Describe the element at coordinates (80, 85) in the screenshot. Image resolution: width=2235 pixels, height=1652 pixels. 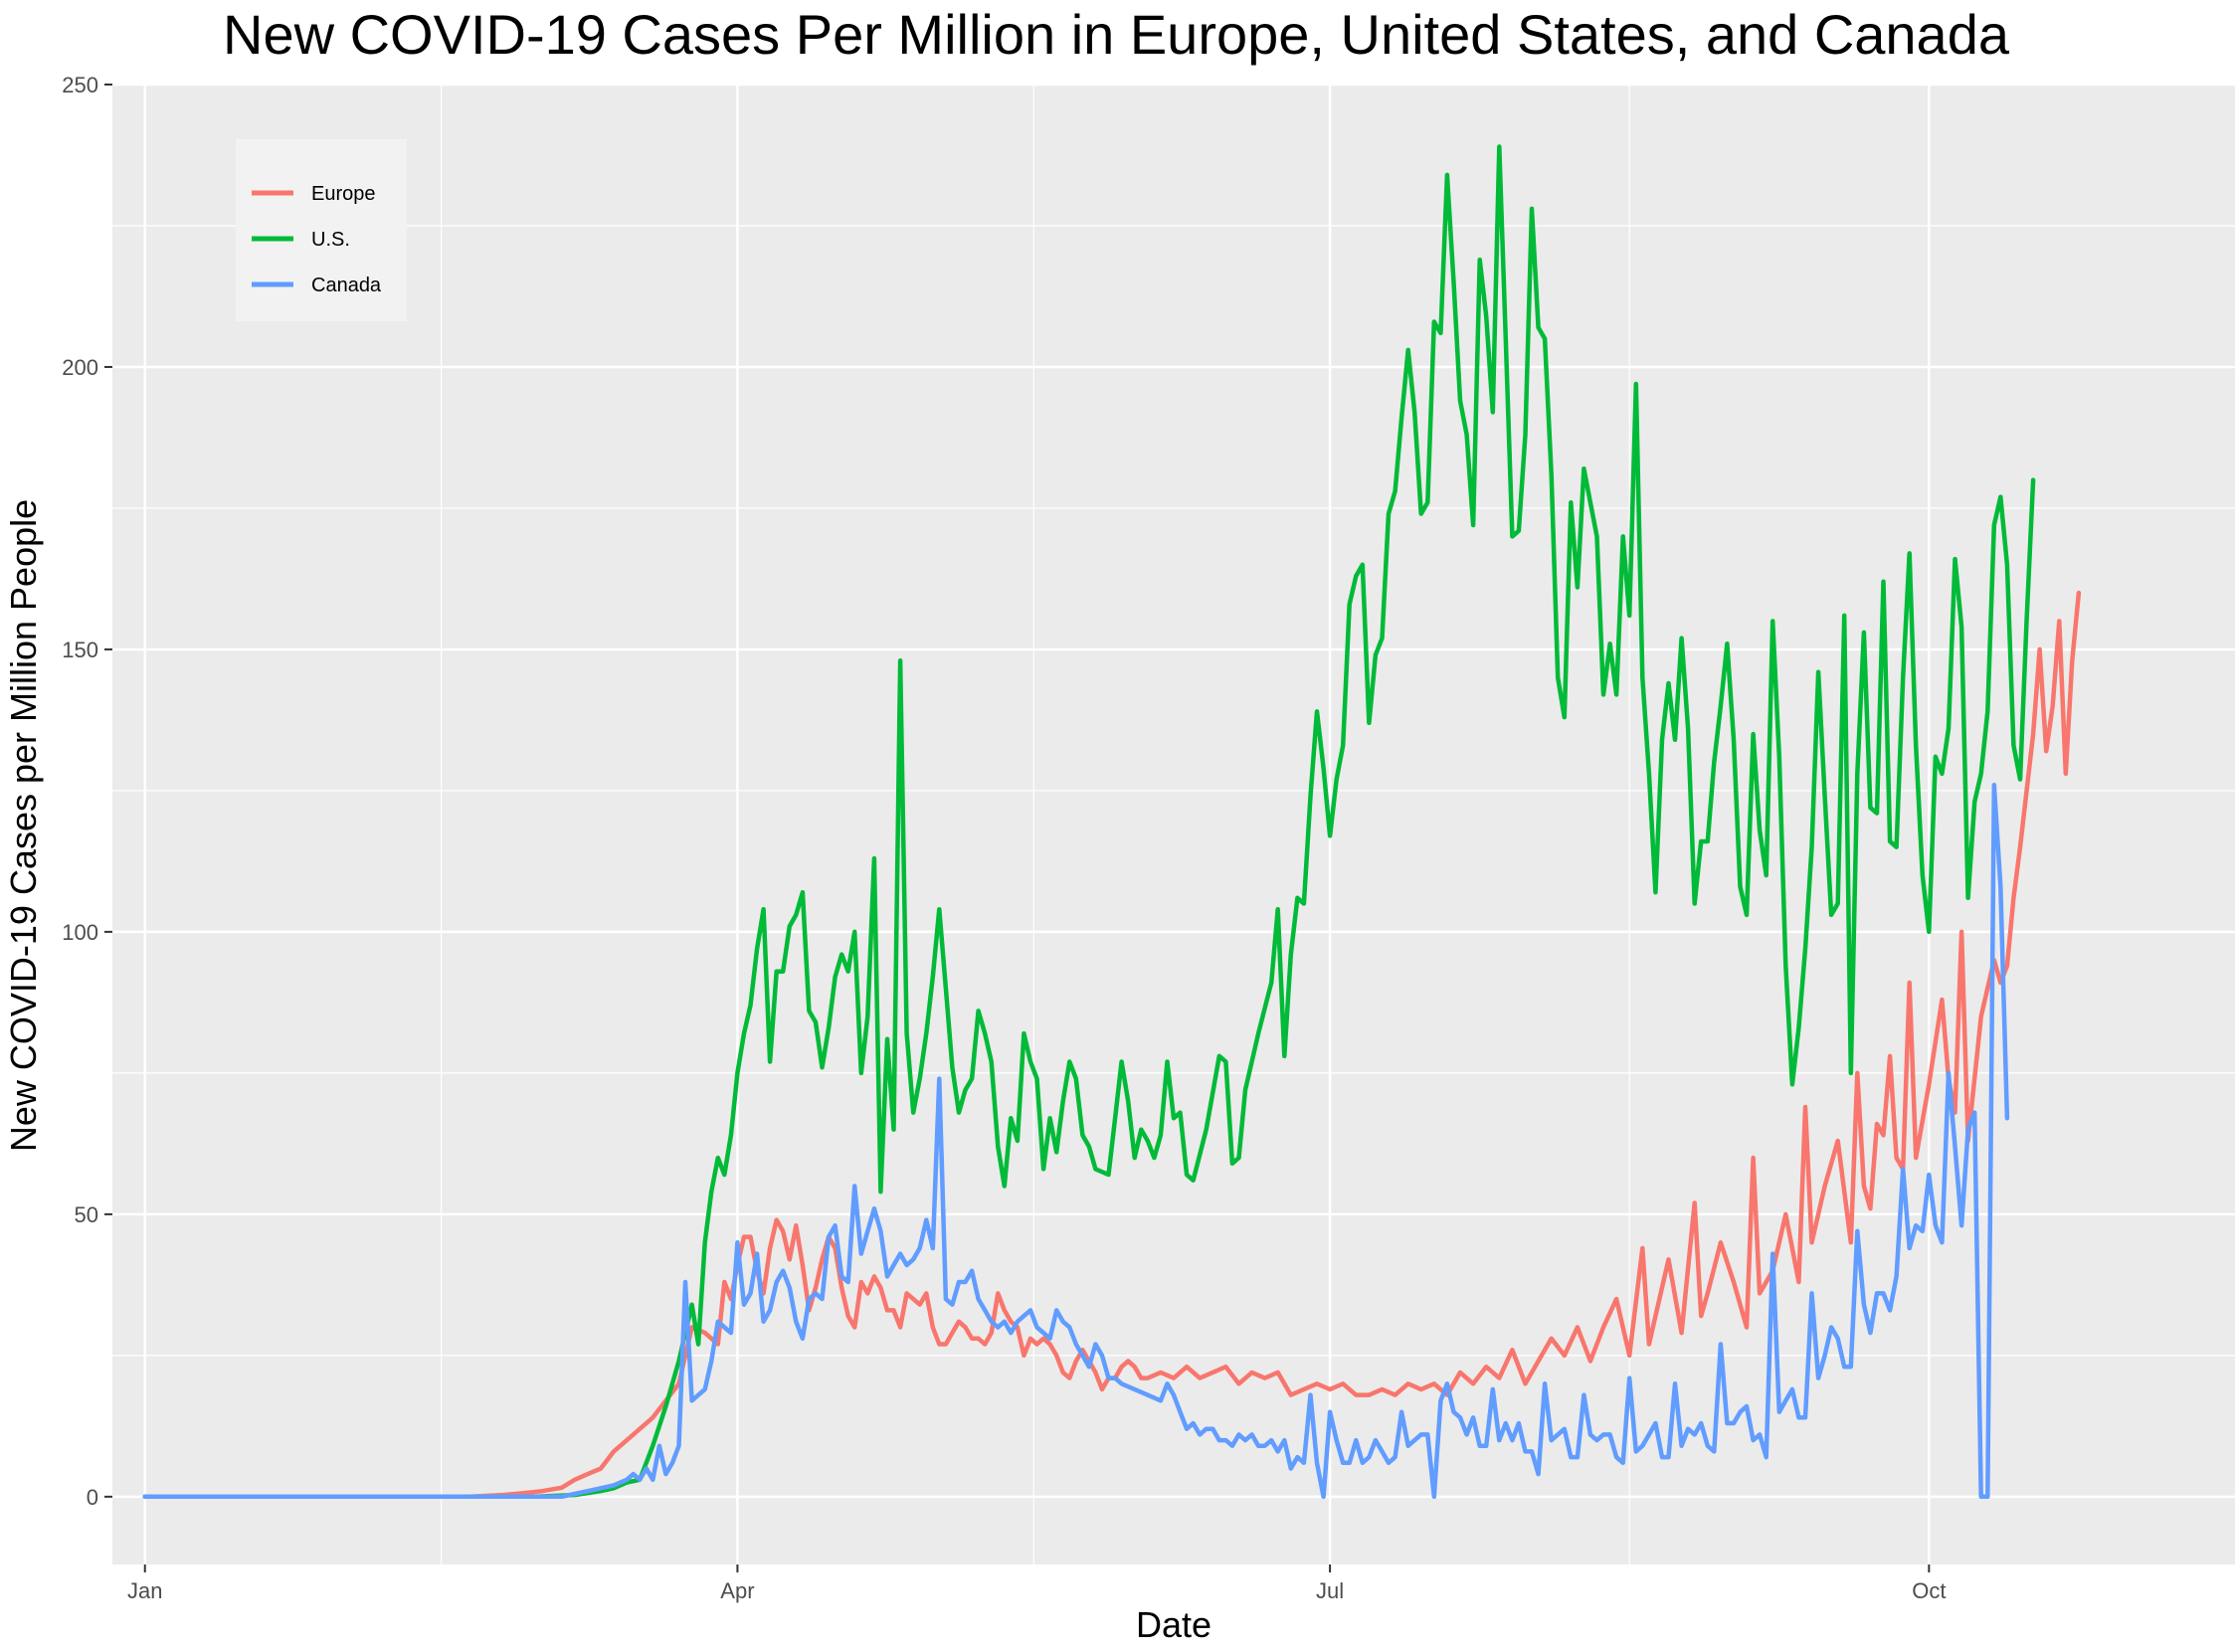
I see `y-tick-label: 250` at that location.